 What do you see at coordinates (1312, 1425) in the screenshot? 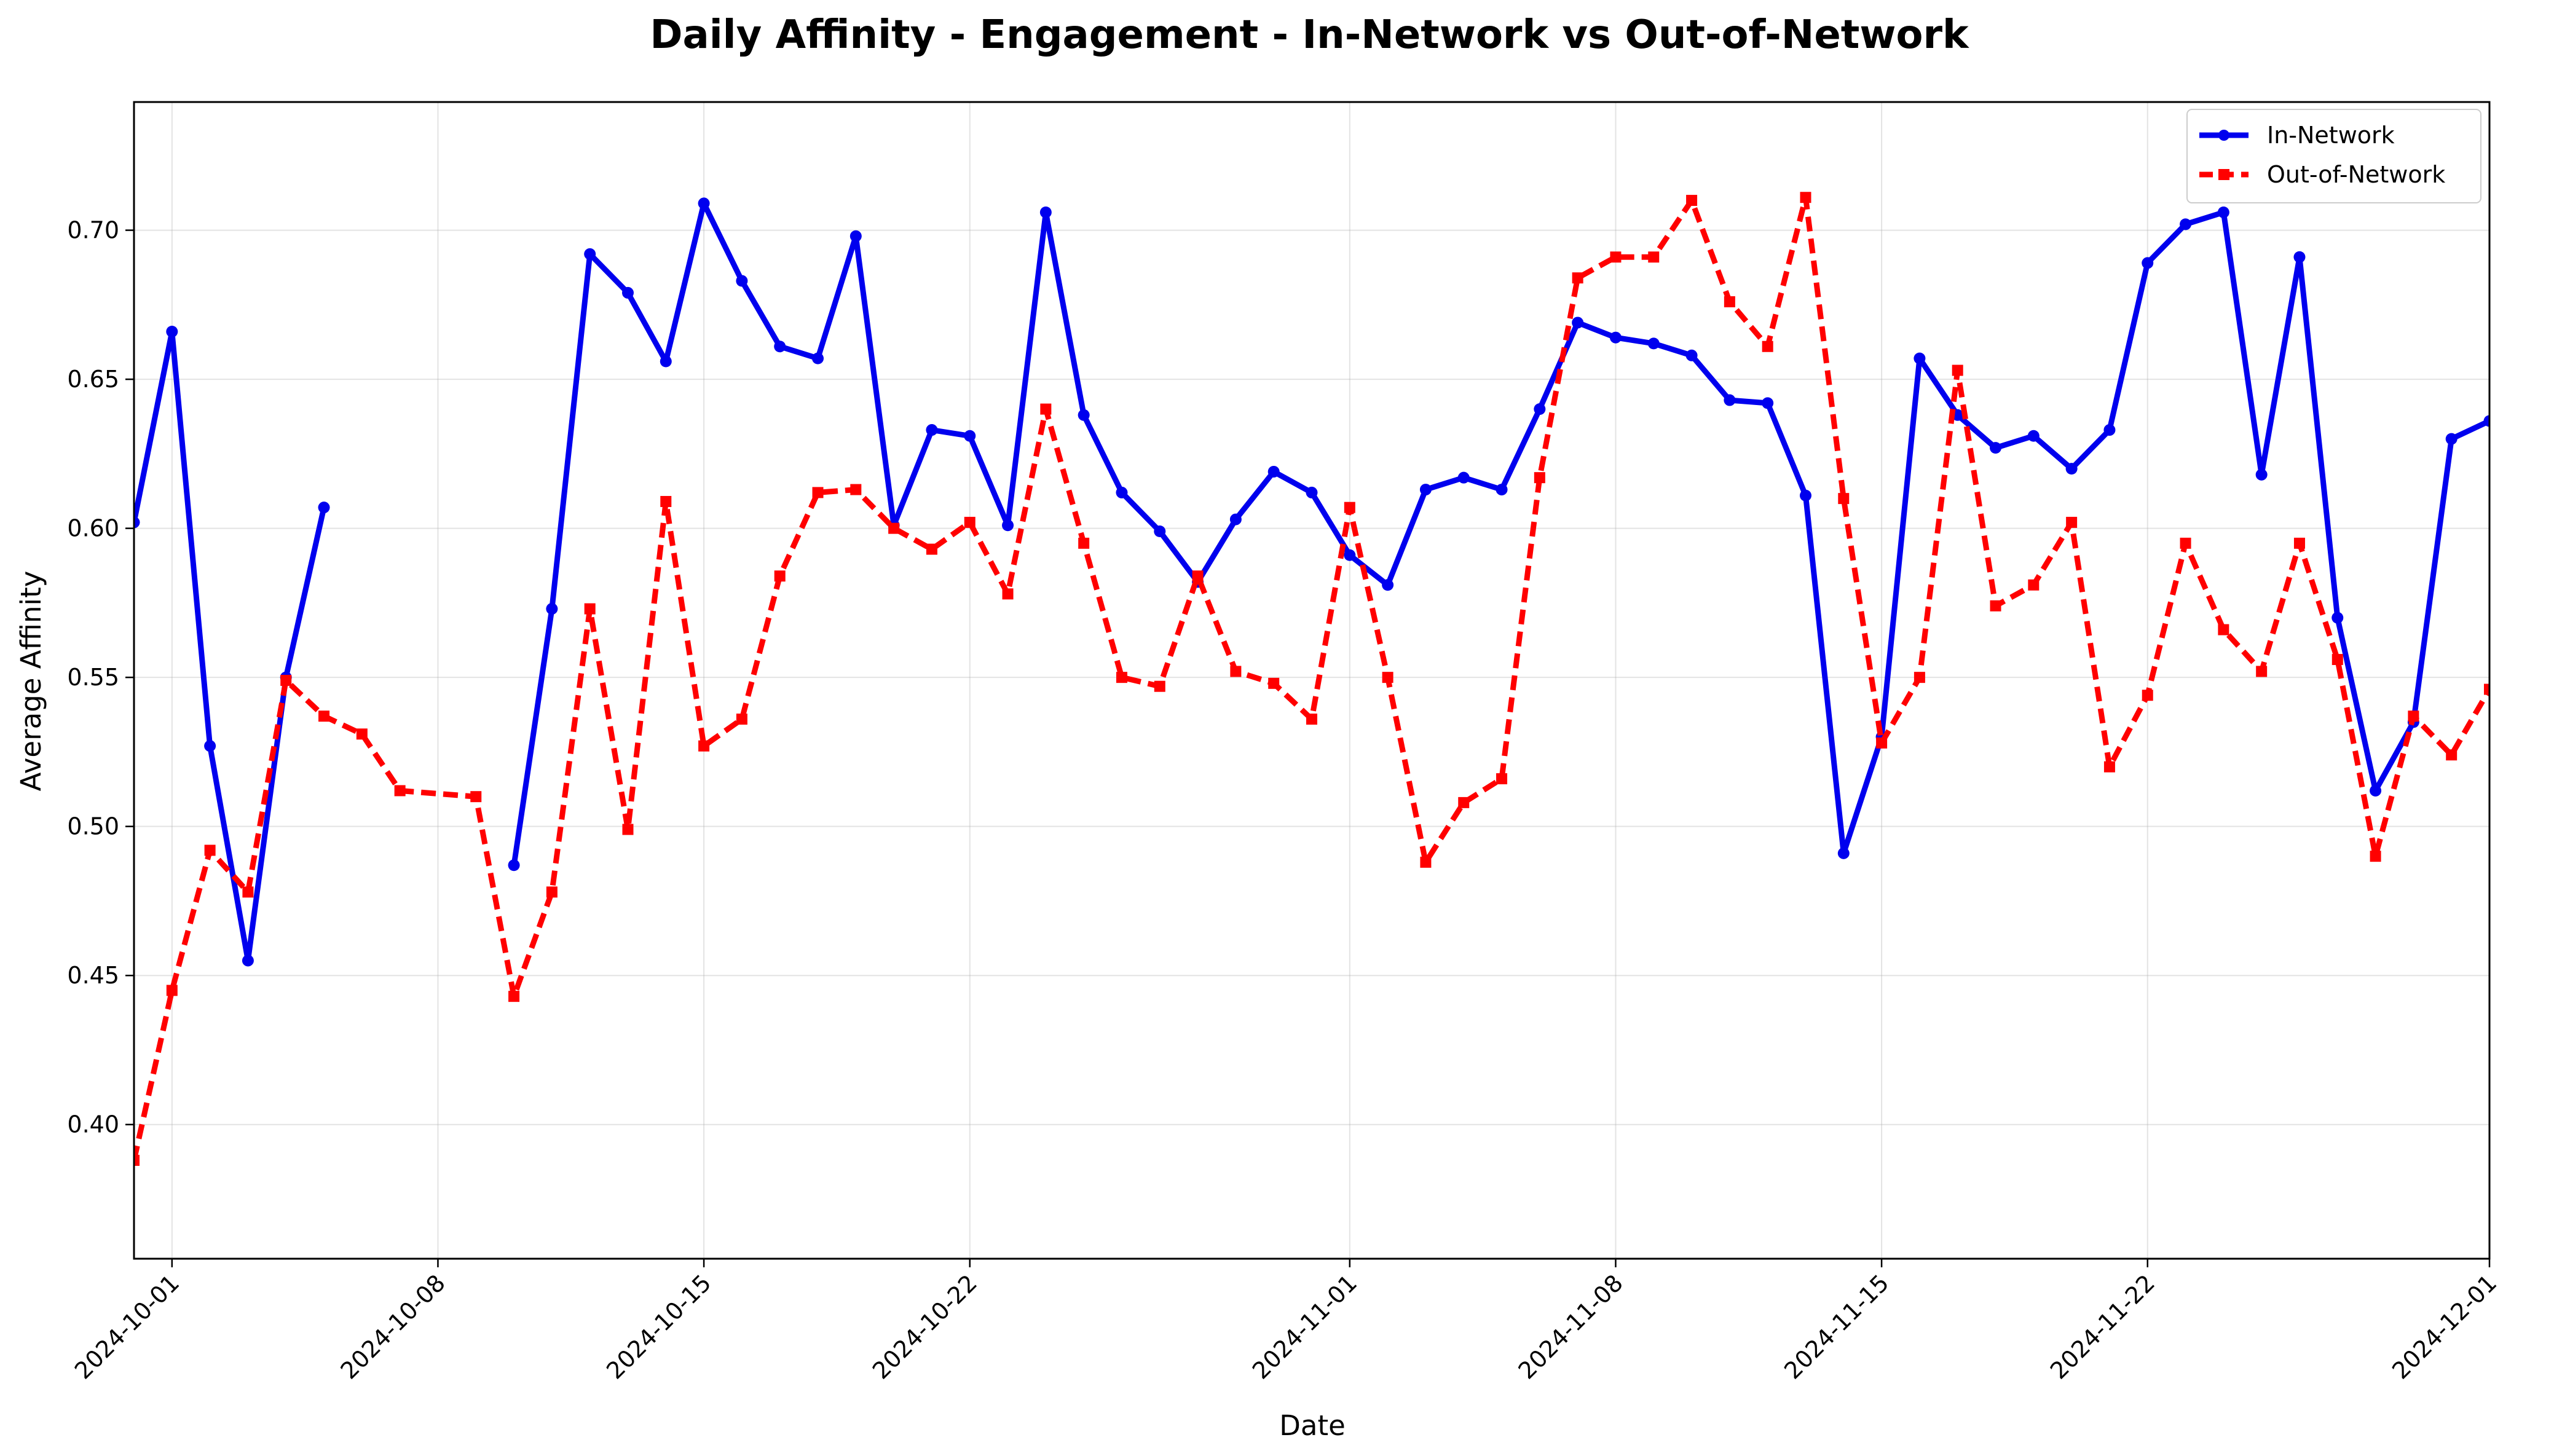
I see `x-axis-label: Date` at bounding box center [1312, 1425].